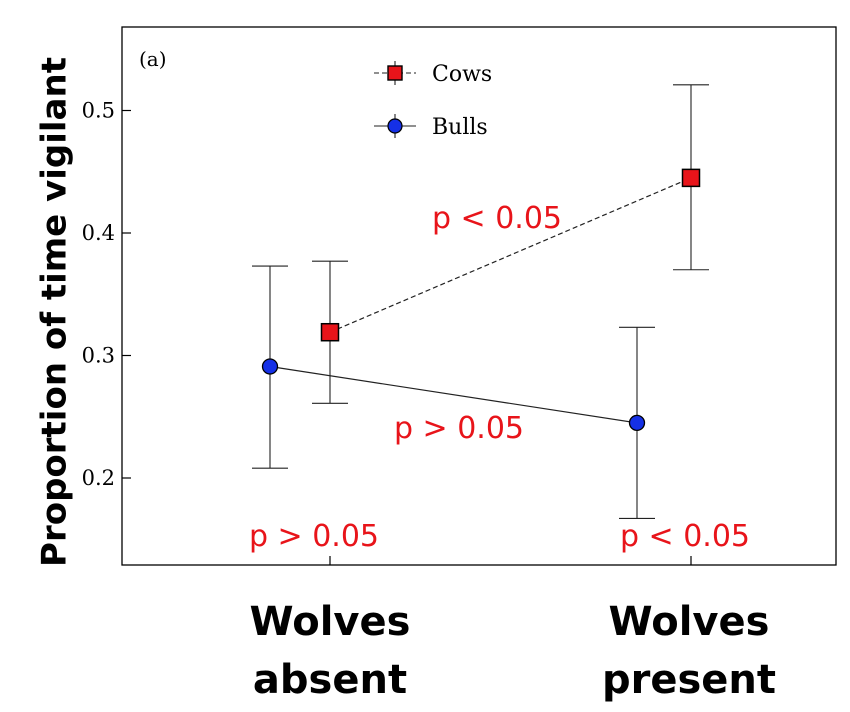  Describe the element at coordinates (689, 651) in the screenshot. I see `x-category-label: Wolves present` at that location.